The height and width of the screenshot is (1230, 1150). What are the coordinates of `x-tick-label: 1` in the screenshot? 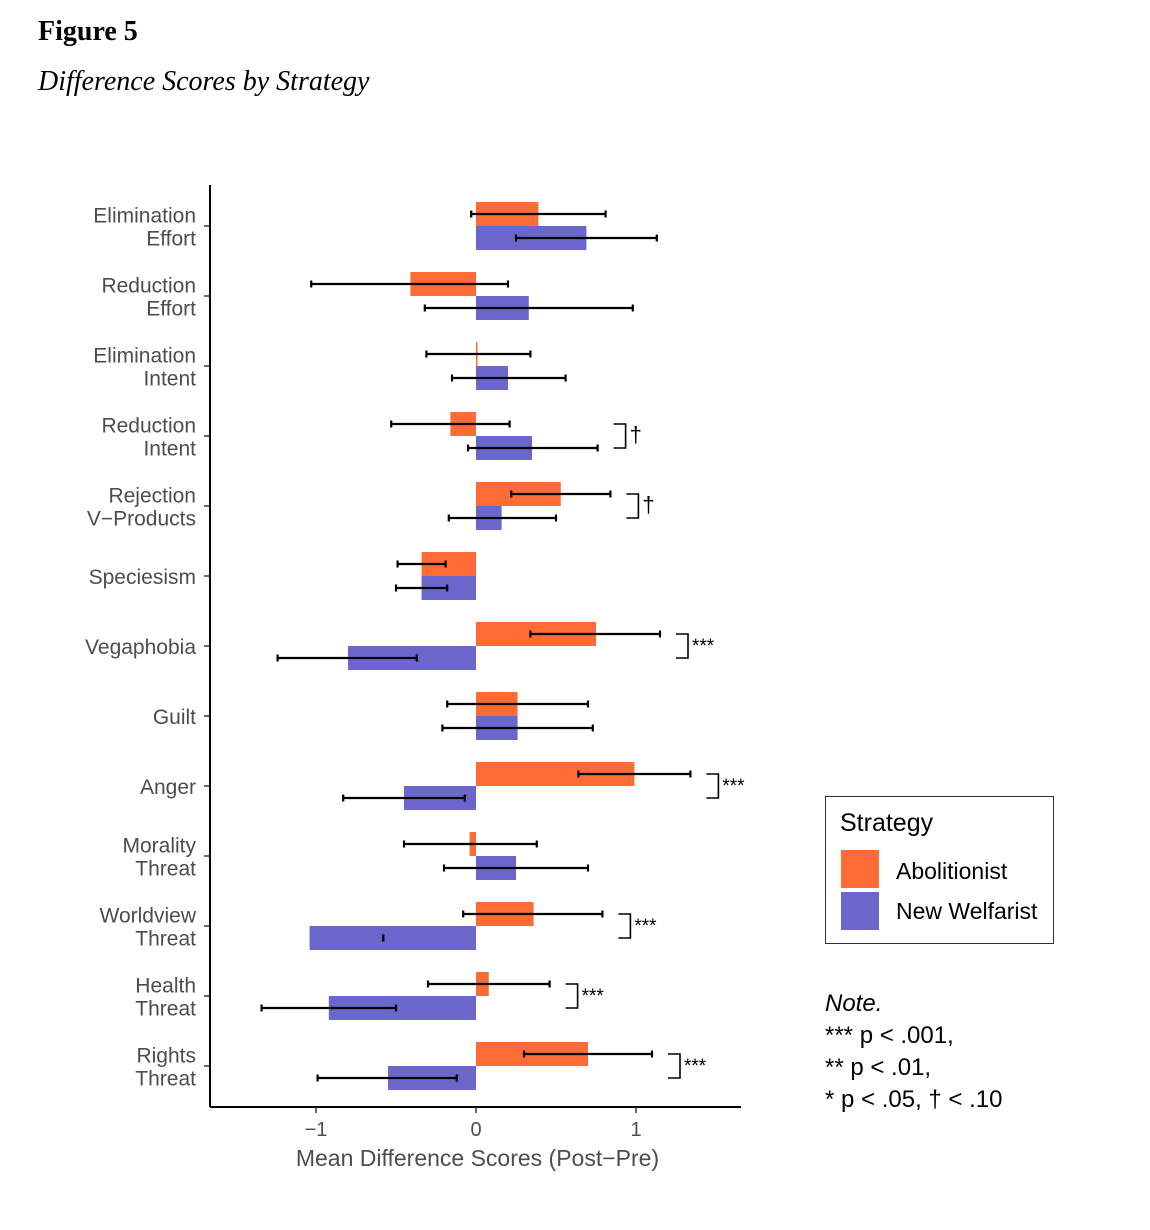 It's located at (635, 1130).